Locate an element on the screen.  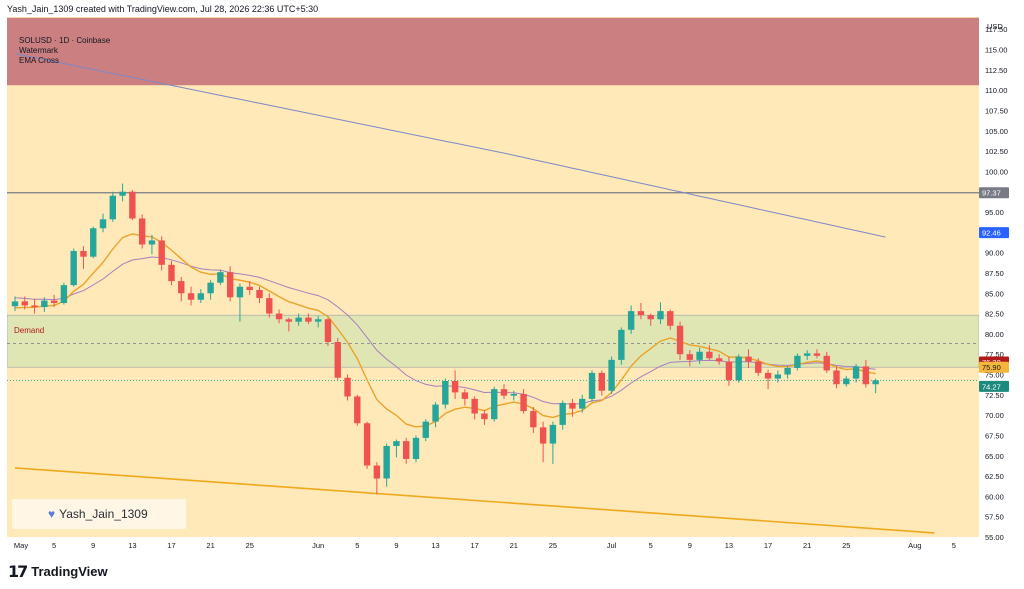
legend-symbol: SOLUSD · 1D · Coinbase is located at coordinates (65, 40).